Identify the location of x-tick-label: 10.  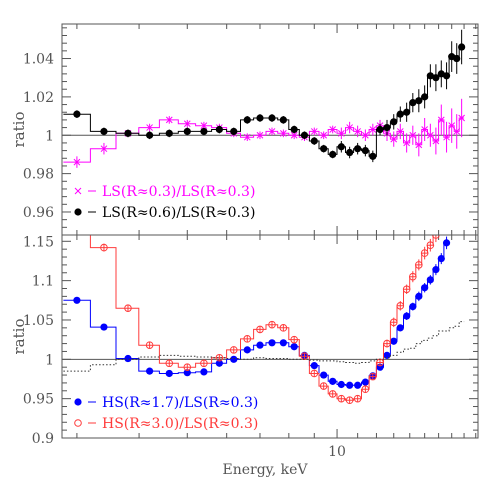
(337, 452).